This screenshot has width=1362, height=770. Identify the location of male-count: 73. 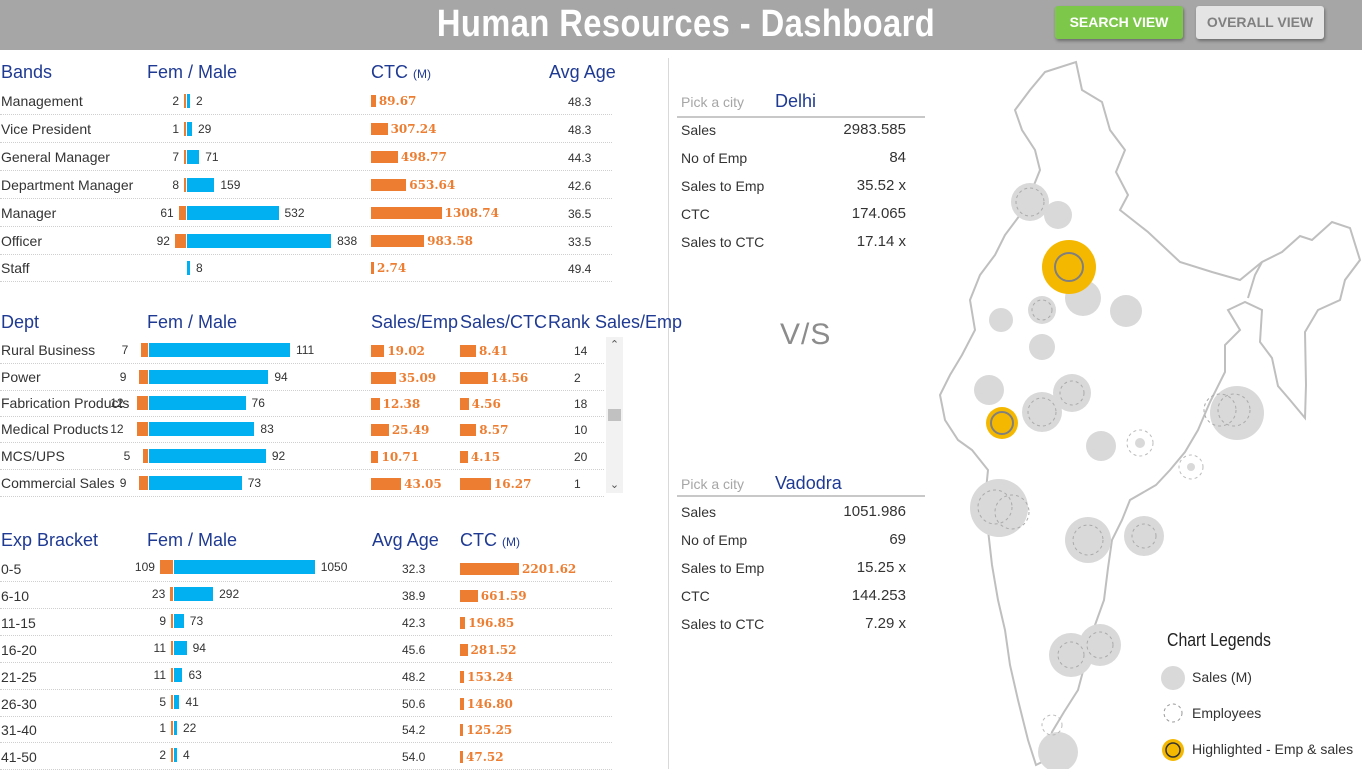
(254, 483).